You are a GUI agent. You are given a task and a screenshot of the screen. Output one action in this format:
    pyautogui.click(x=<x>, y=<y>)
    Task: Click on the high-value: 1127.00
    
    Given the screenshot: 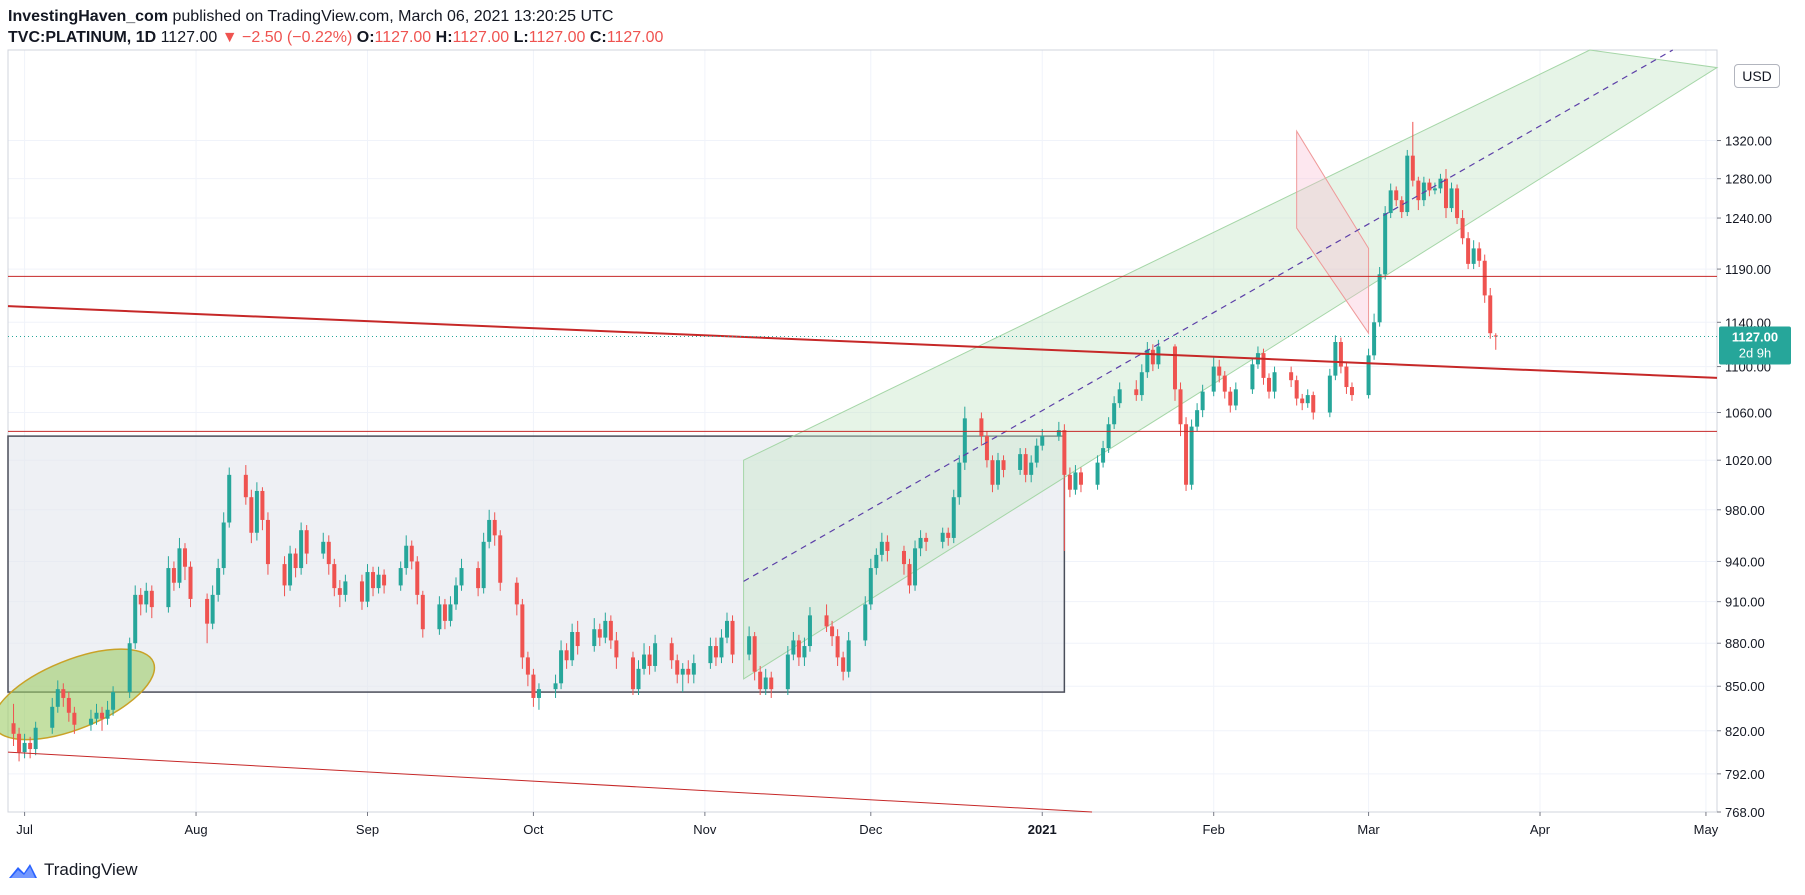 What is the action you would take?
    pyautogui.click(x=481, y=37)
    